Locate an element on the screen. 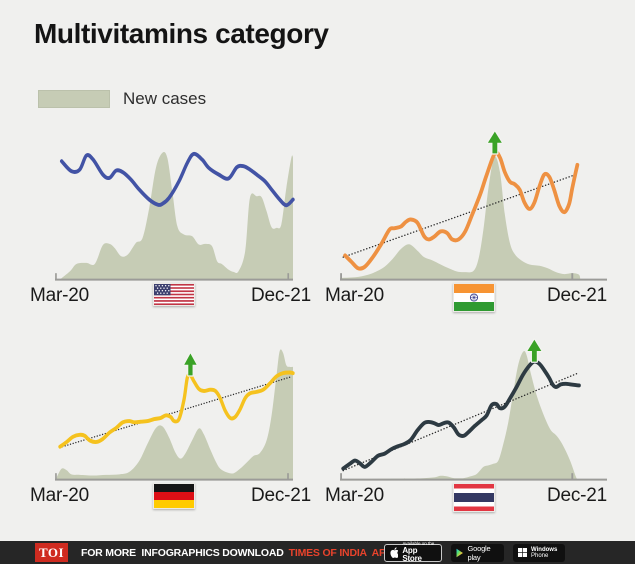 This screenshot has height=564, width=635. footer-text-red: TIMES OF INDIA APP is located at coordinates (340, 552).